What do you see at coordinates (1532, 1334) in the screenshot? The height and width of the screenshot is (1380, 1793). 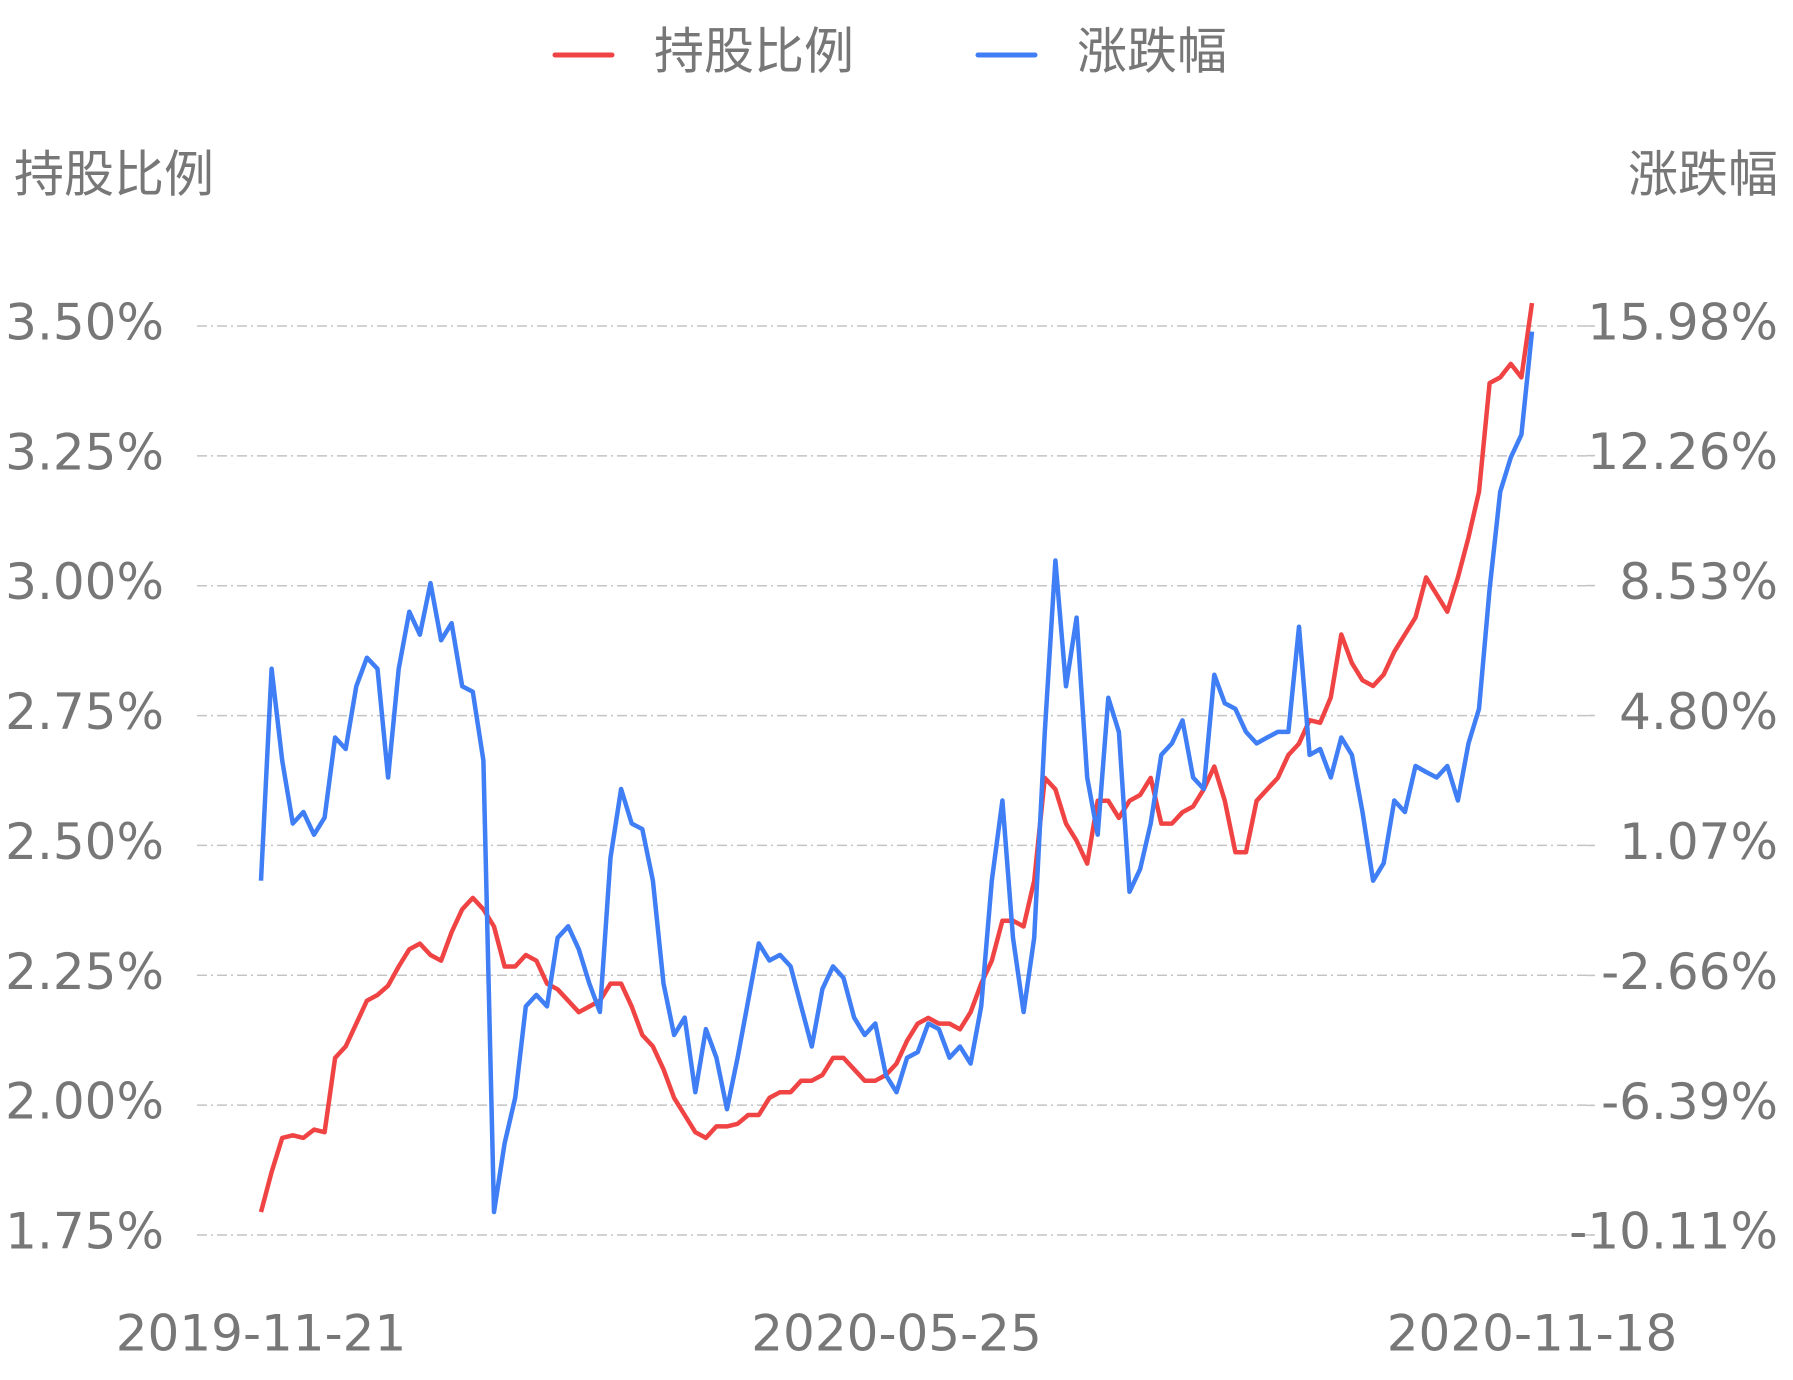 I see `x-tick-label: 2020-11-18` at bounding box center [1532, 1334].